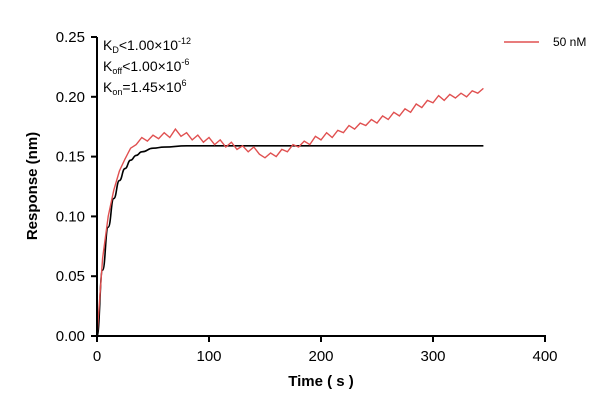 The image size is (609, 417). I want to click on y-tick-label: 0.00, so click(70, 336).